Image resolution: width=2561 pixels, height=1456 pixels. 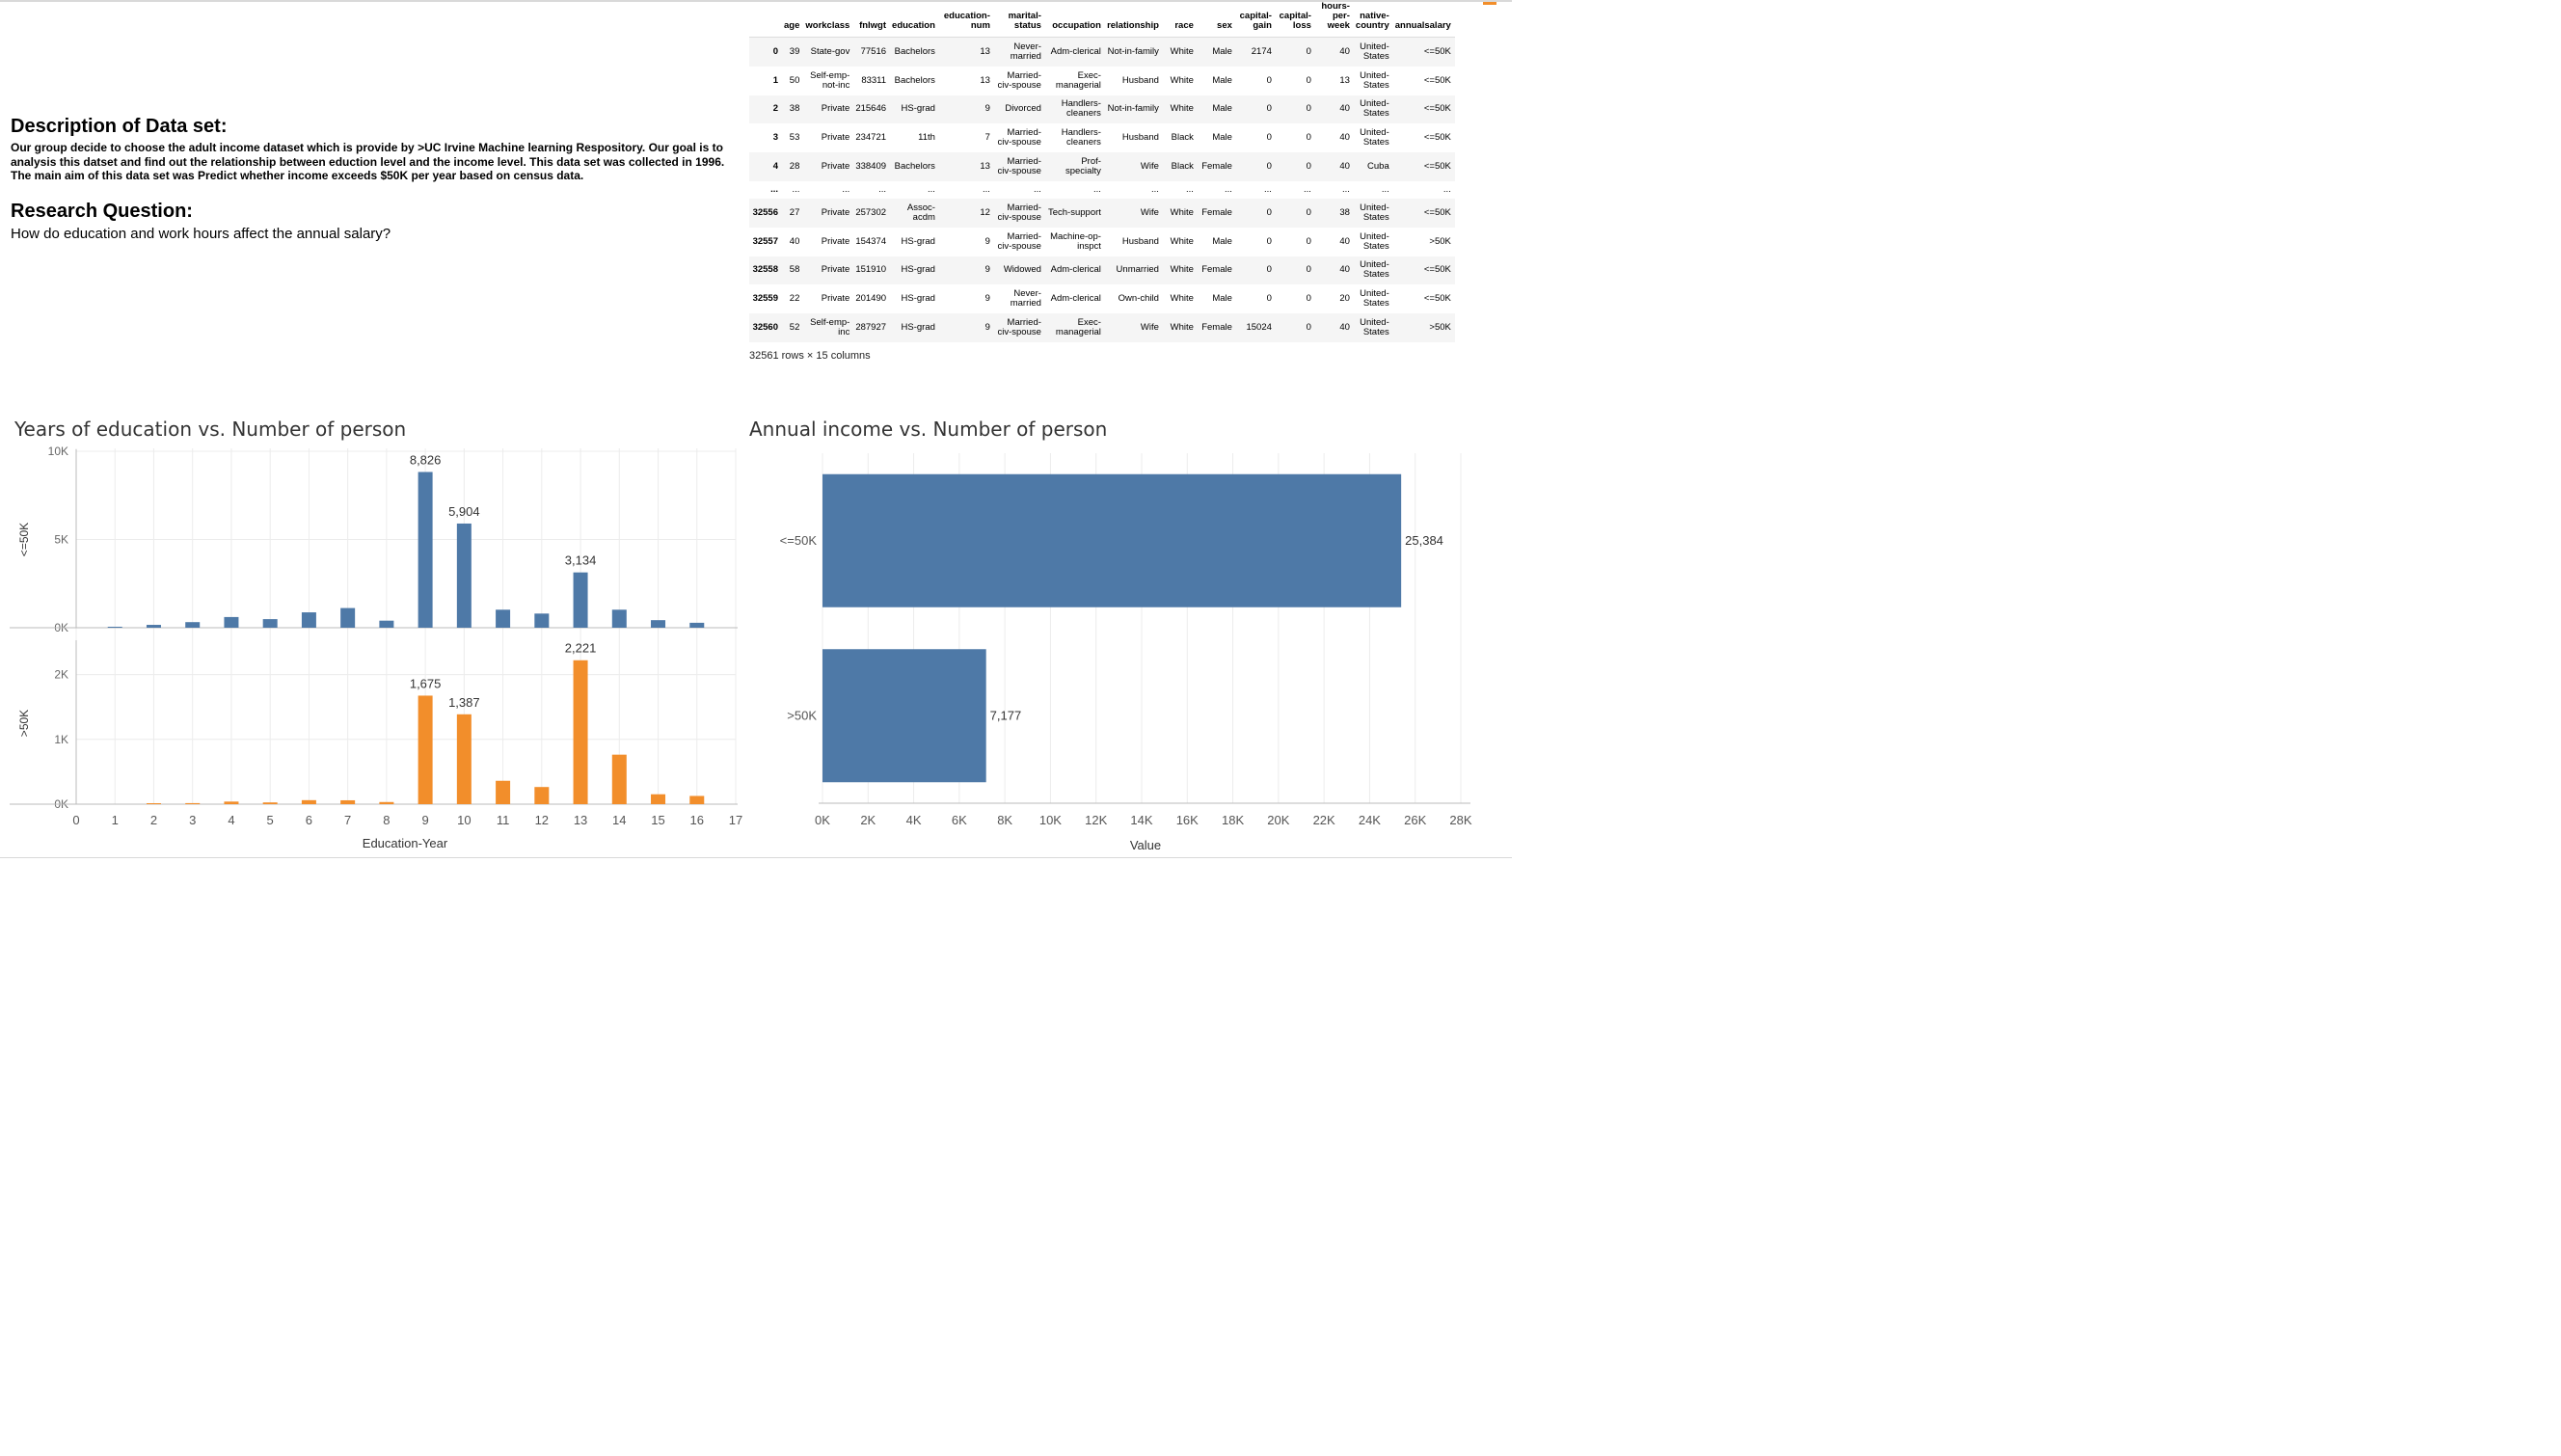 What do you see at coordinates (1074, 52) in the screenshot?
I see `table-cell: Adm-clerical` at bounding box center [1074, 52].